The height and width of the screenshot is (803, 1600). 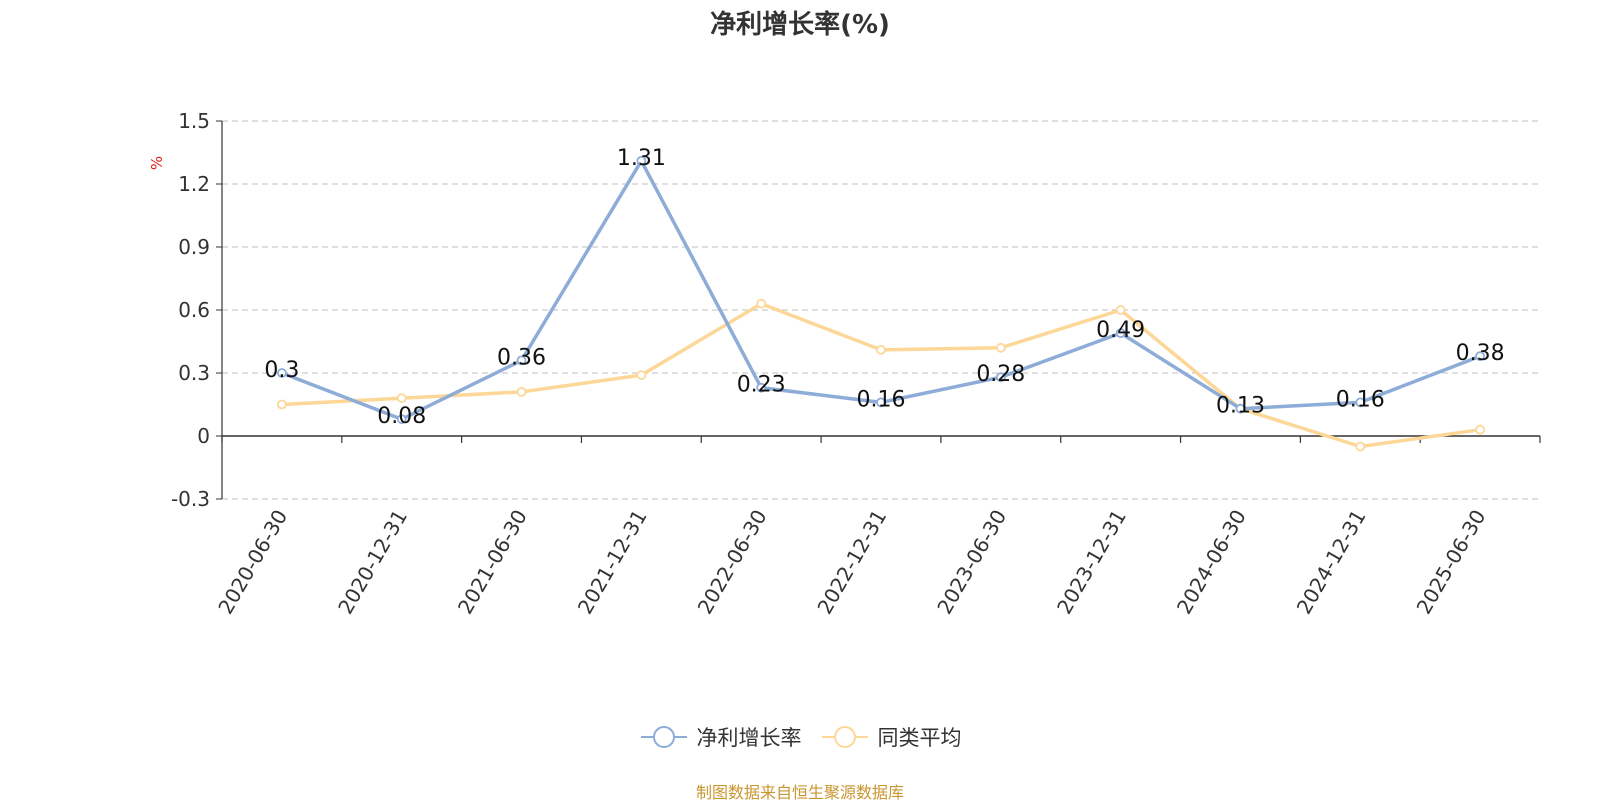 What do you see at coordinates (190, 499) in the screenshot?
I see `y-tick-label: -0.3` at bounding box center [190, 499].